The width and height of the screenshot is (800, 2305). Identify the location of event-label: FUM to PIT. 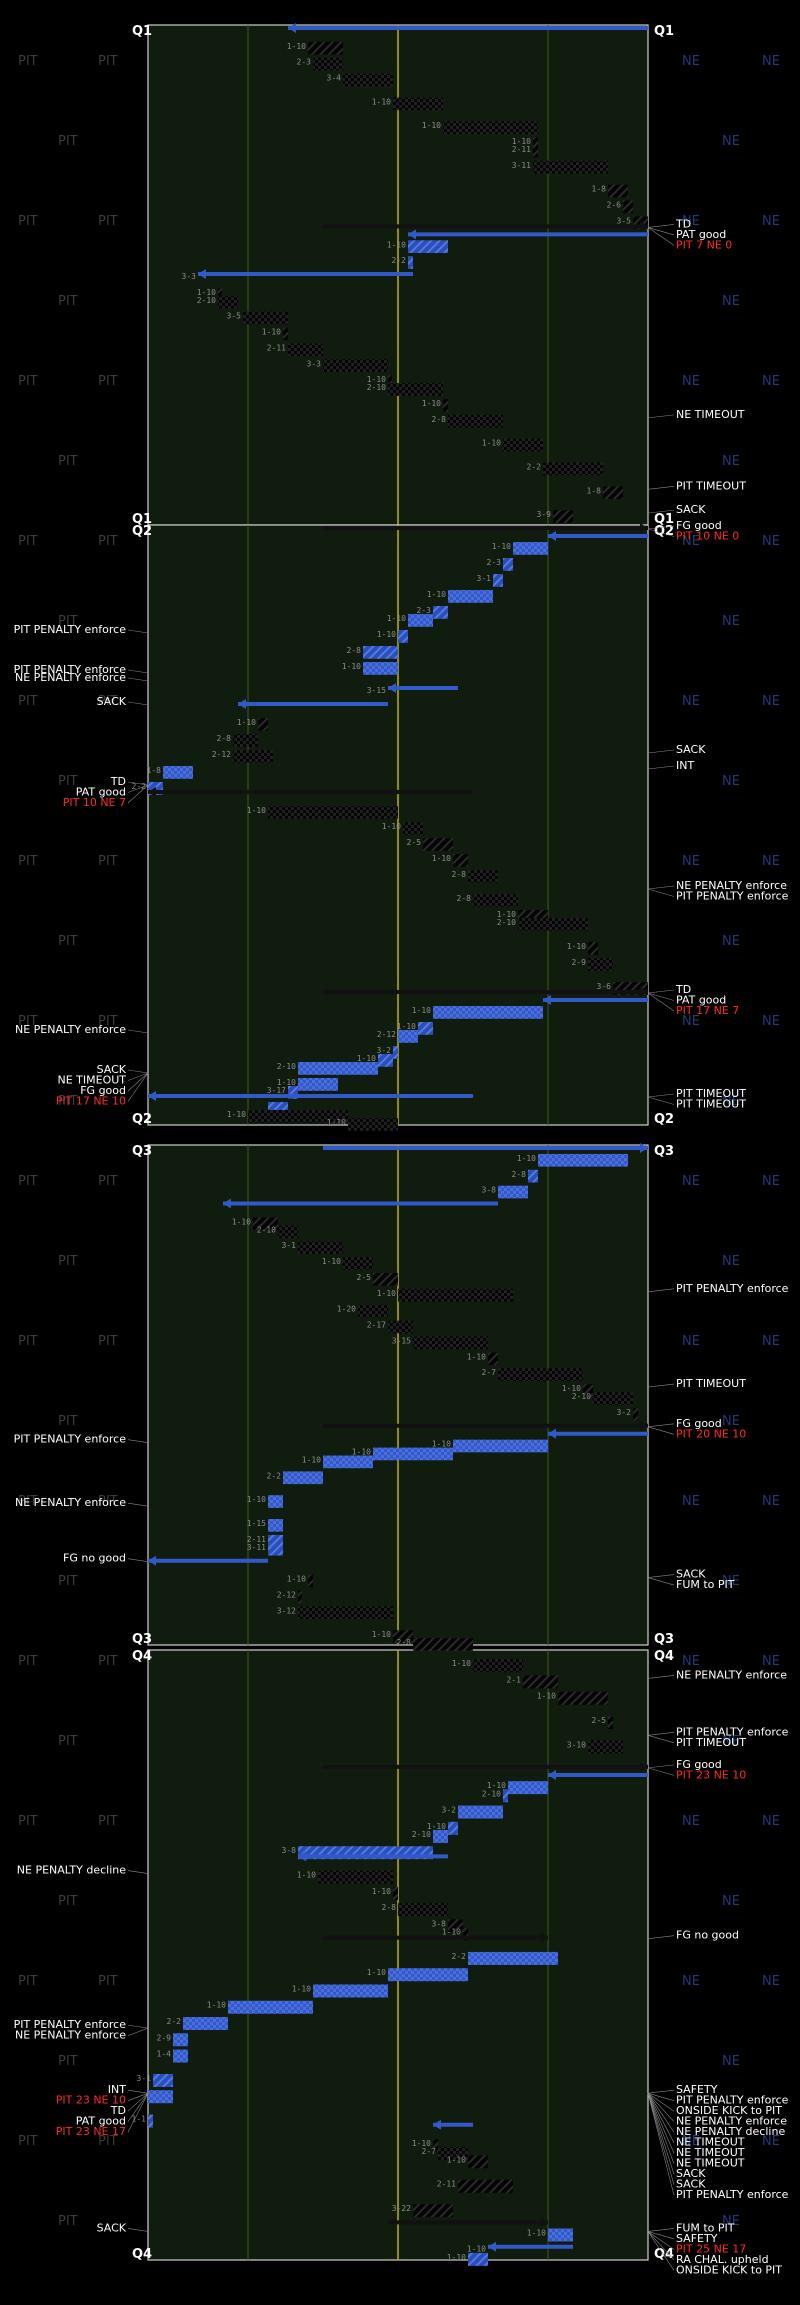
(705, 2227).